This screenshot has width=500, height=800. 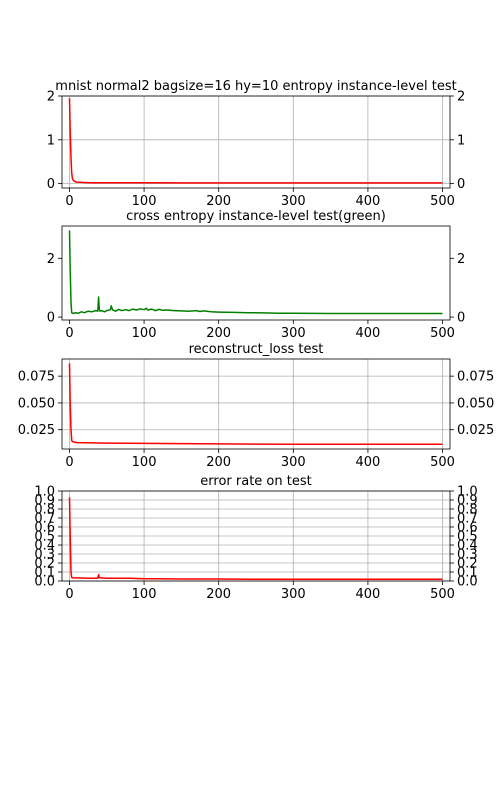 I want to click on reconstruct-loss-plot-title: reconstruct_loss test, so click(x=256, y=349).